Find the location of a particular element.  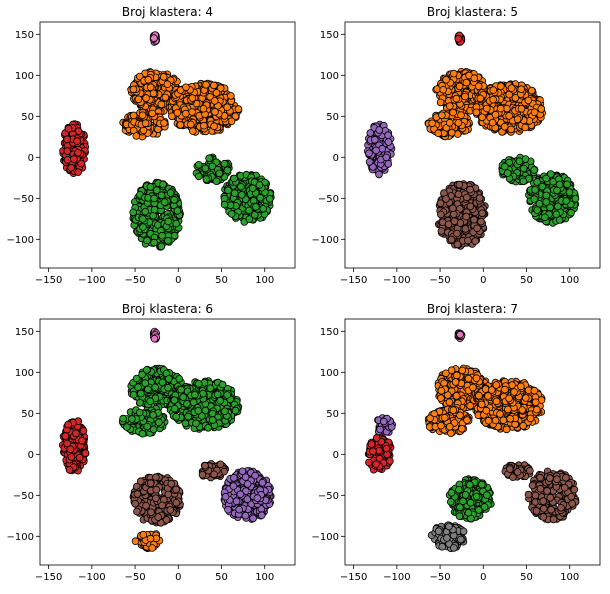

panel-title: Broj klastera: 6 is located at coordinates (167, 309).